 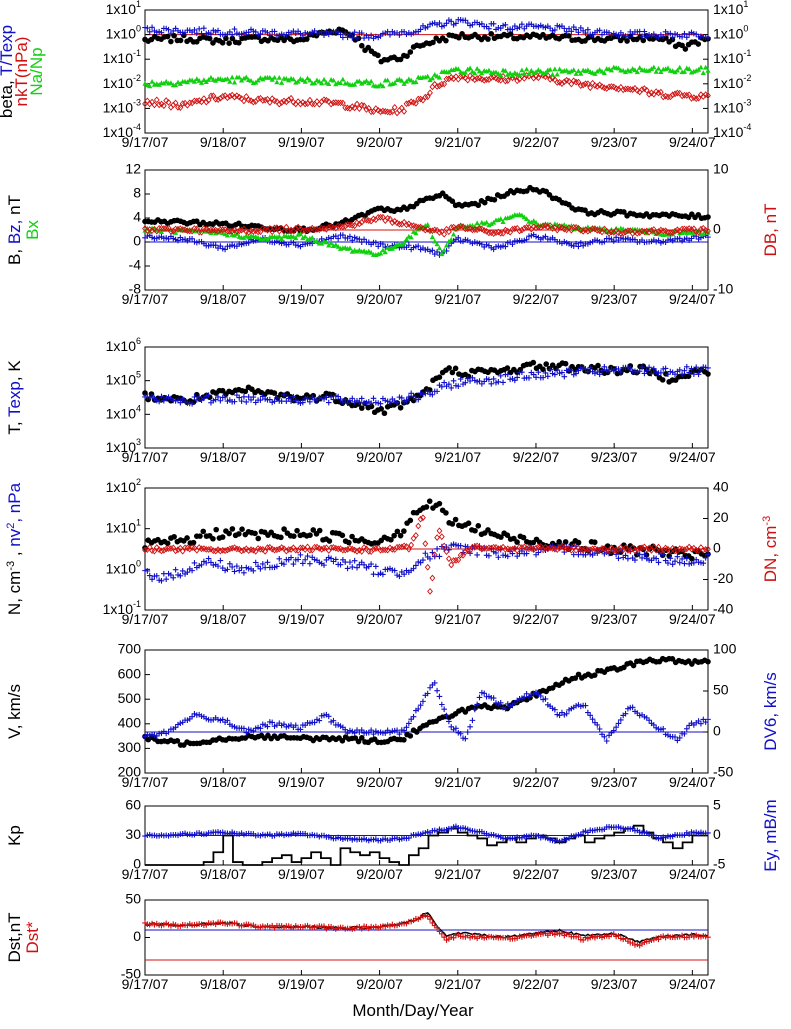 What do you see at coordinates (223, 782) in the screenshot?
I see `x-tick-label: 9/18/07` at bounding box center [223, 782].